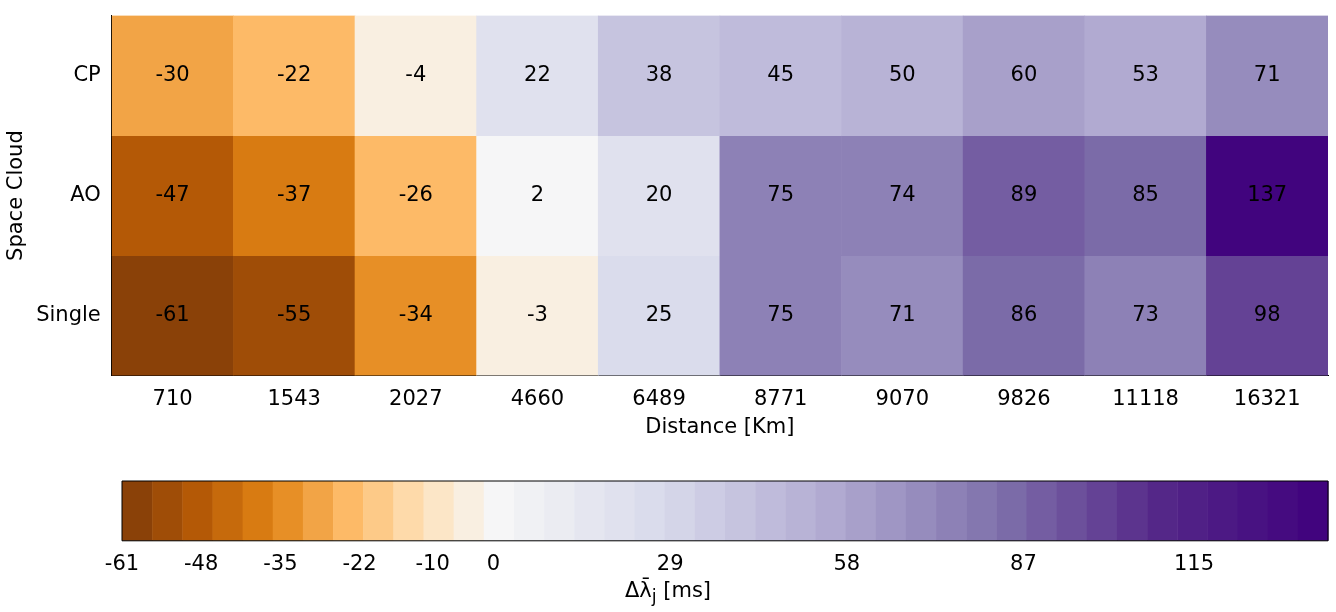 This screenshot has height=612, width=1336. What do you see at coordinates (359, 562) in the screenshot?
I see `color-bar-label: -22` at bounding box center [359, 562].